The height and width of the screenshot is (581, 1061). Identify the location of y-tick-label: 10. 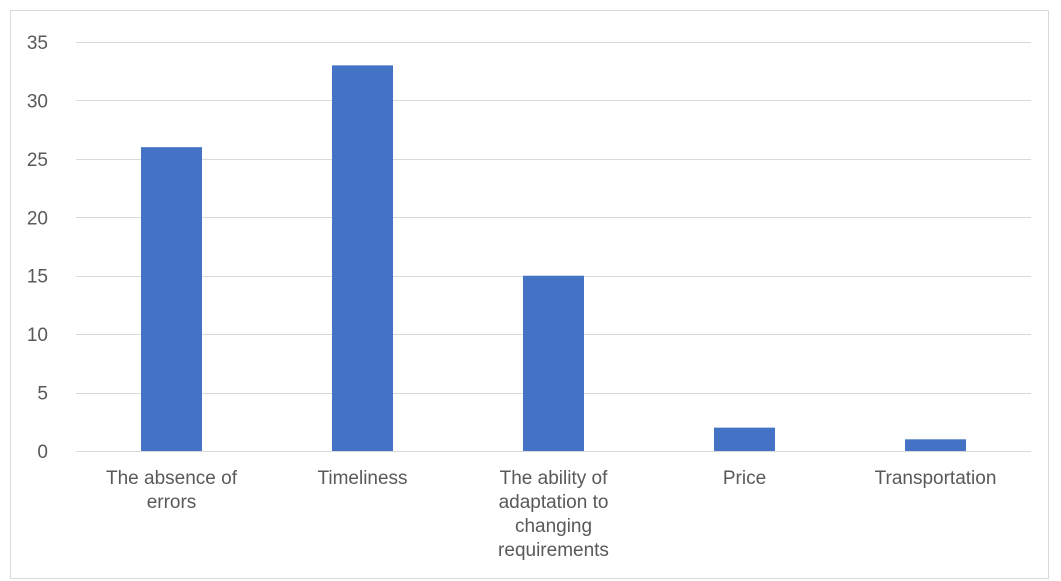
(37, 335).